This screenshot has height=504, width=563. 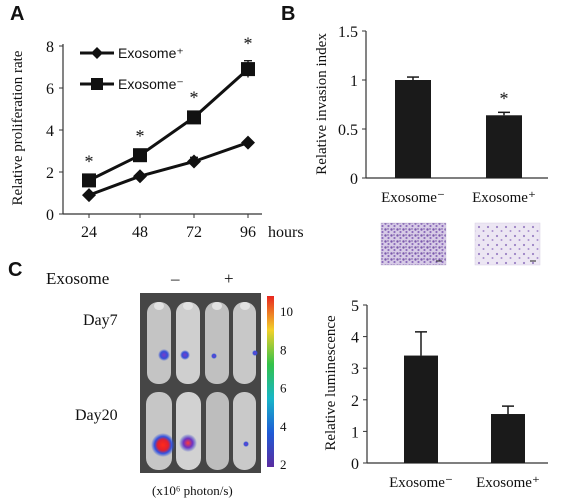 What do you see at coordinates (354, 179) in the screenshot?
I see `b-y-tick-label: 0` at bounding box center [354, 179].